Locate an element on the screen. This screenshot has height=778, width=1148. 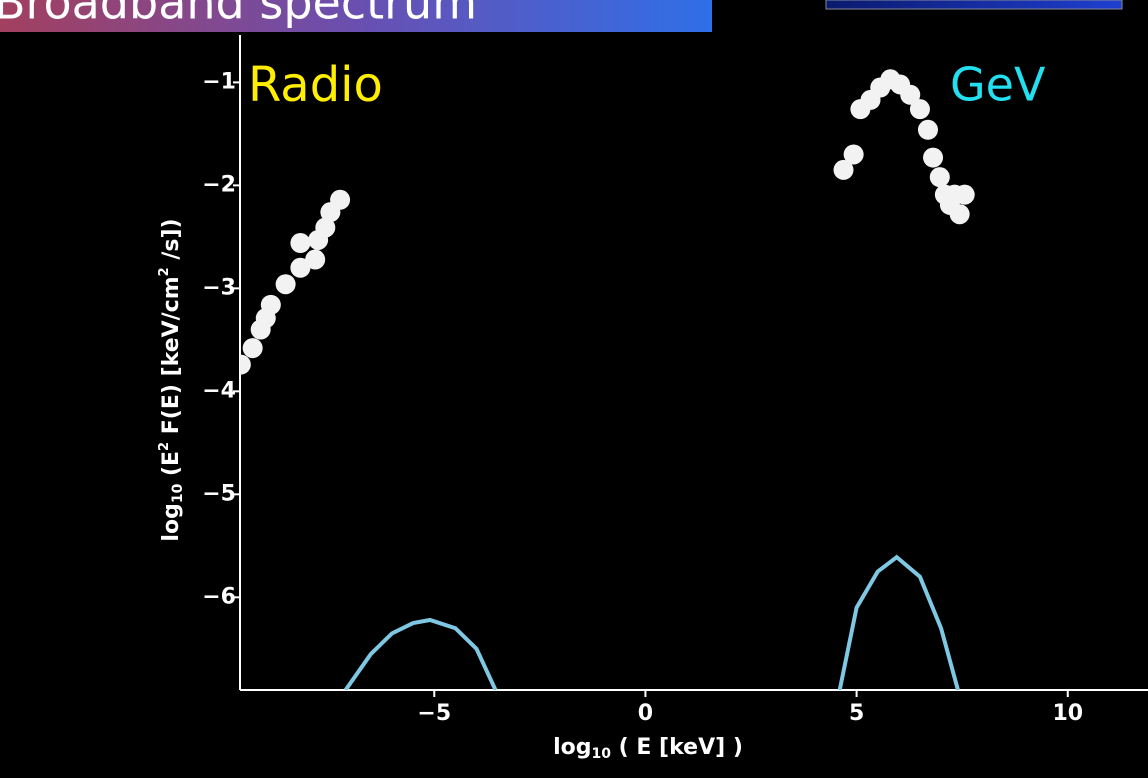
annotation-gev: GeV is located at coordinates (998, 85).